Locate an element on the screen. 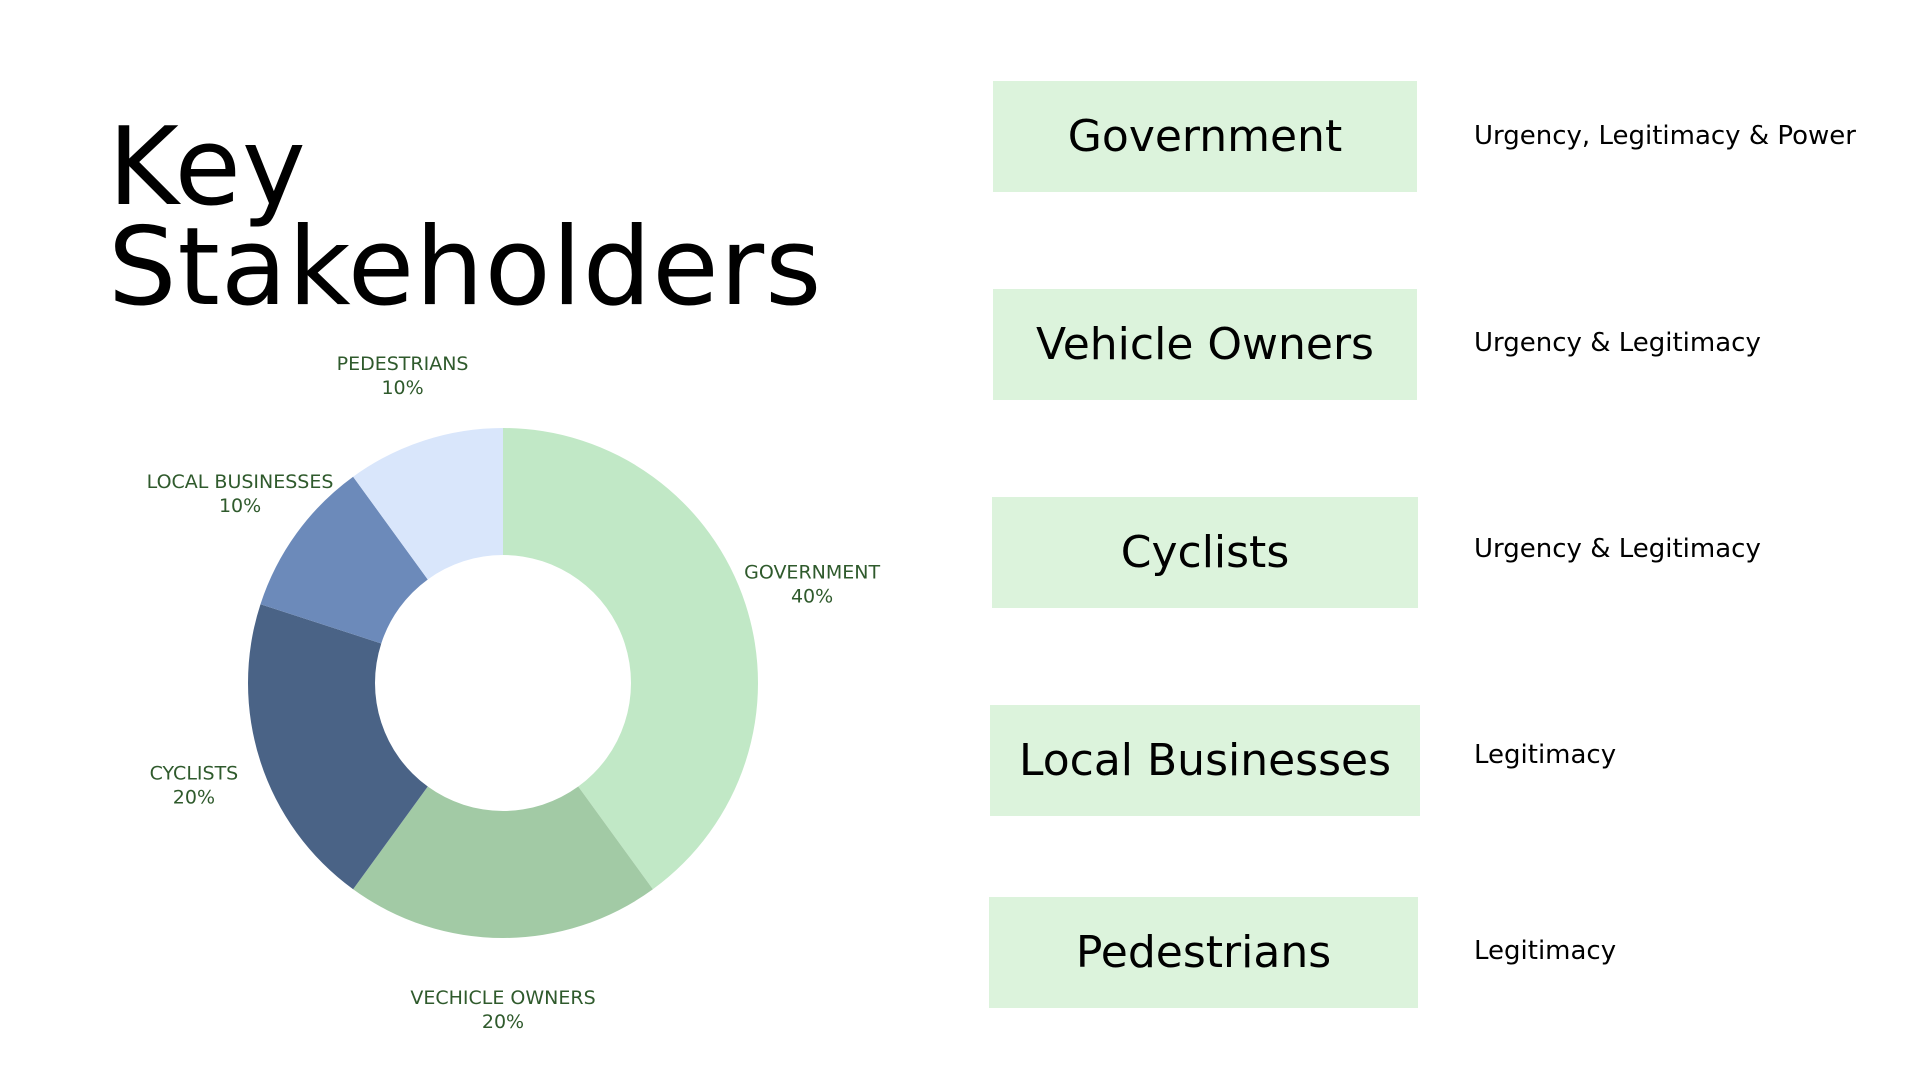  stakeholder-name: Cyclists is located at coordinates (1205, 552).